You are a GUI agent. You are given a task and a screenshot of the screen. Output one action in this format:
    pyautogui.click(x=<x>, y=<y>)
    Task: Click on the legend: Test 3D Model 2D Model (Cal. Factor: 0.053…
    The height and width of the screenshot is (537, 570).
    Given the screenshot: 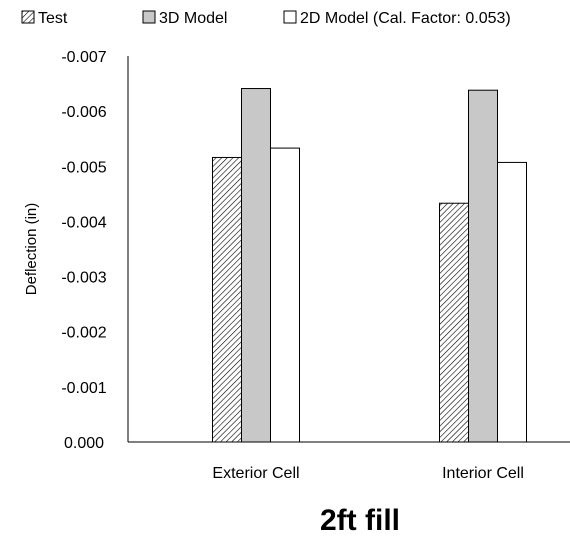 What is the action you would take?
    pyautogui.click(x=266, y=18)
    